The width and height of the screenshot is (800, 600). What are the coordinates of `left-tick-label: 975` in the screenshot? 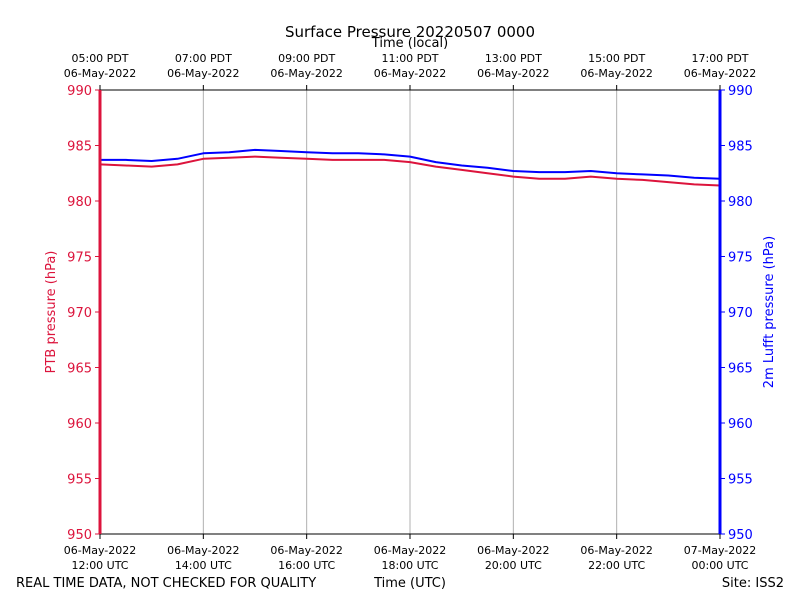 It's located at (79, 258).